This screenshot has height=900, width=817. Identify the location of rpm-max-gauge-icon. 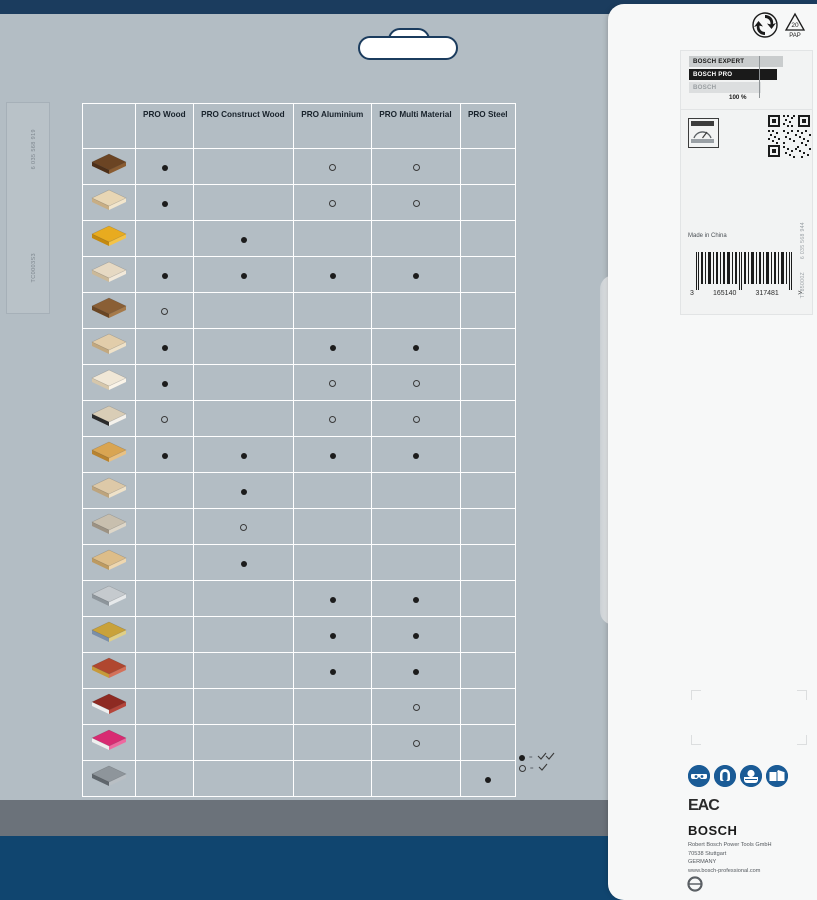
(703, 133).